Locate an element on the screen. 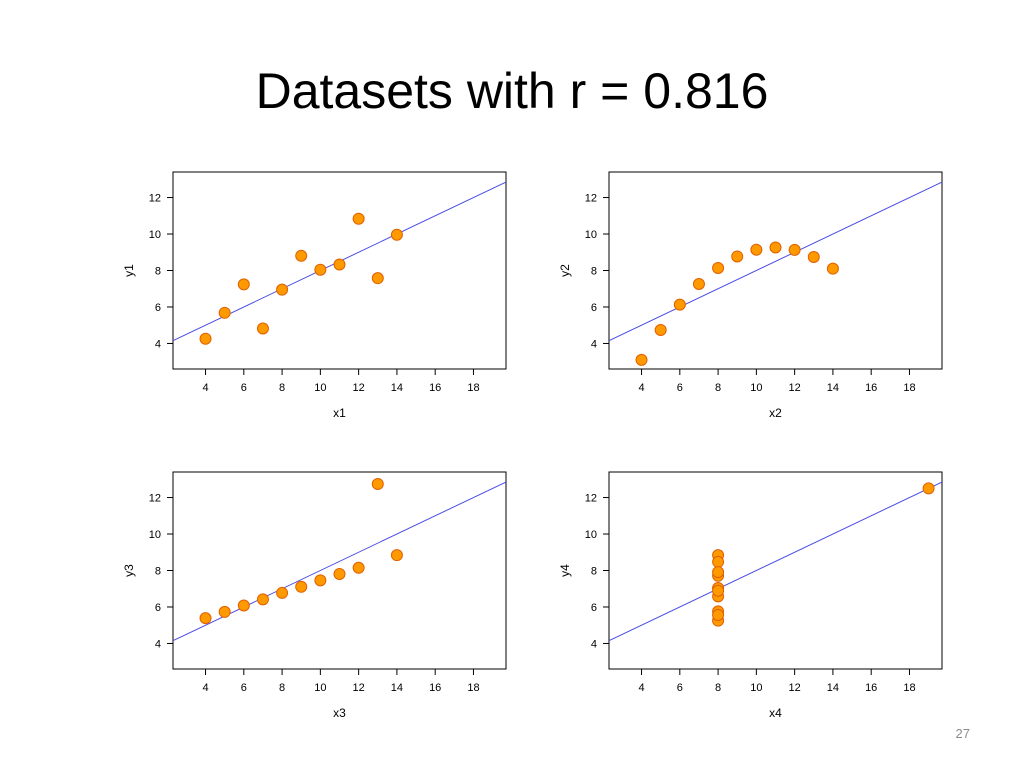  y-axis-label: y4 is located at coordinates (565, 570).